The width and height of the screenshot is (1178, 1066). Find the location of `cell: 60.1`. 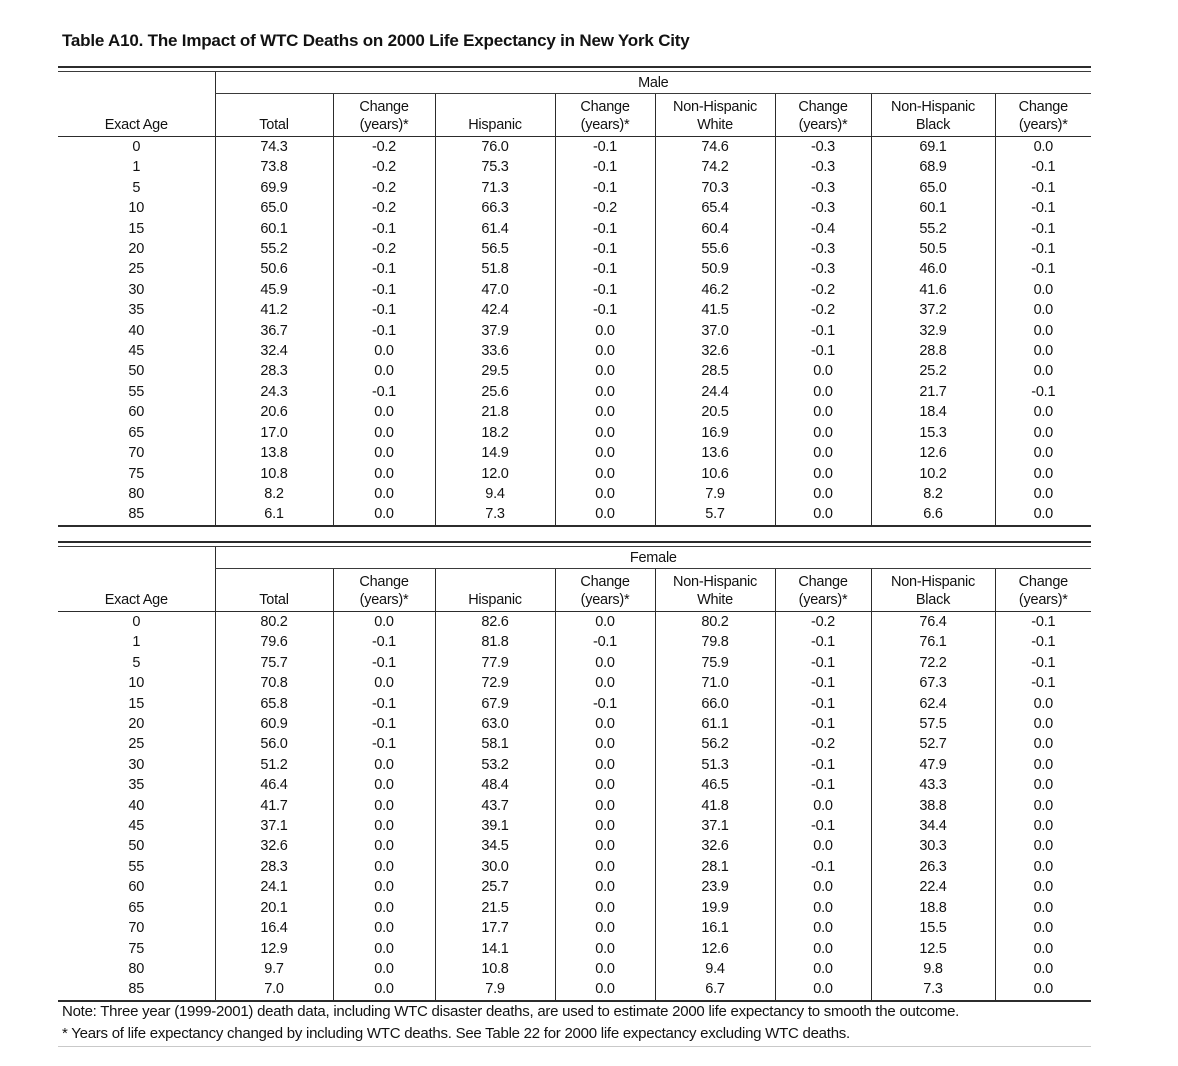

cell: 60.1 is located at coordinates (932, 208).